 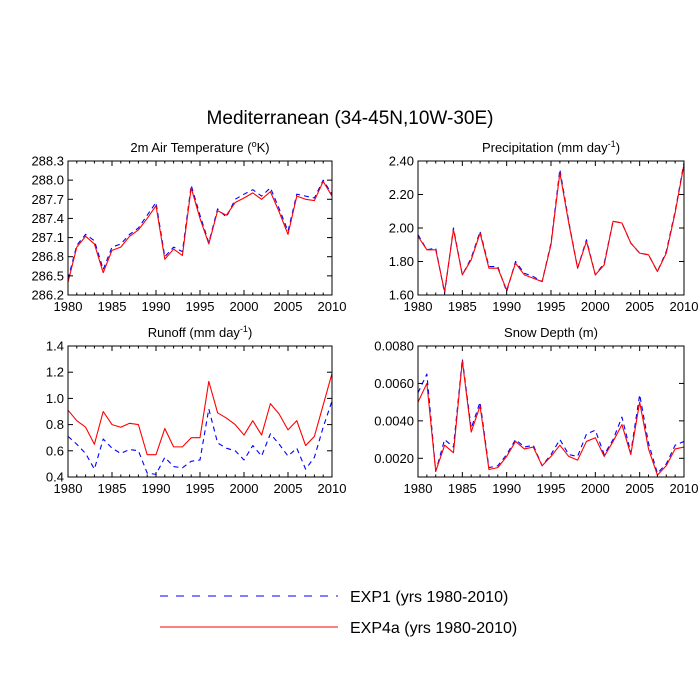 What do you see at coordinates (194, 332) in the screenshot?
I see `runoff-title-text: Runoff (mm day` at bounding box center [194, 332].